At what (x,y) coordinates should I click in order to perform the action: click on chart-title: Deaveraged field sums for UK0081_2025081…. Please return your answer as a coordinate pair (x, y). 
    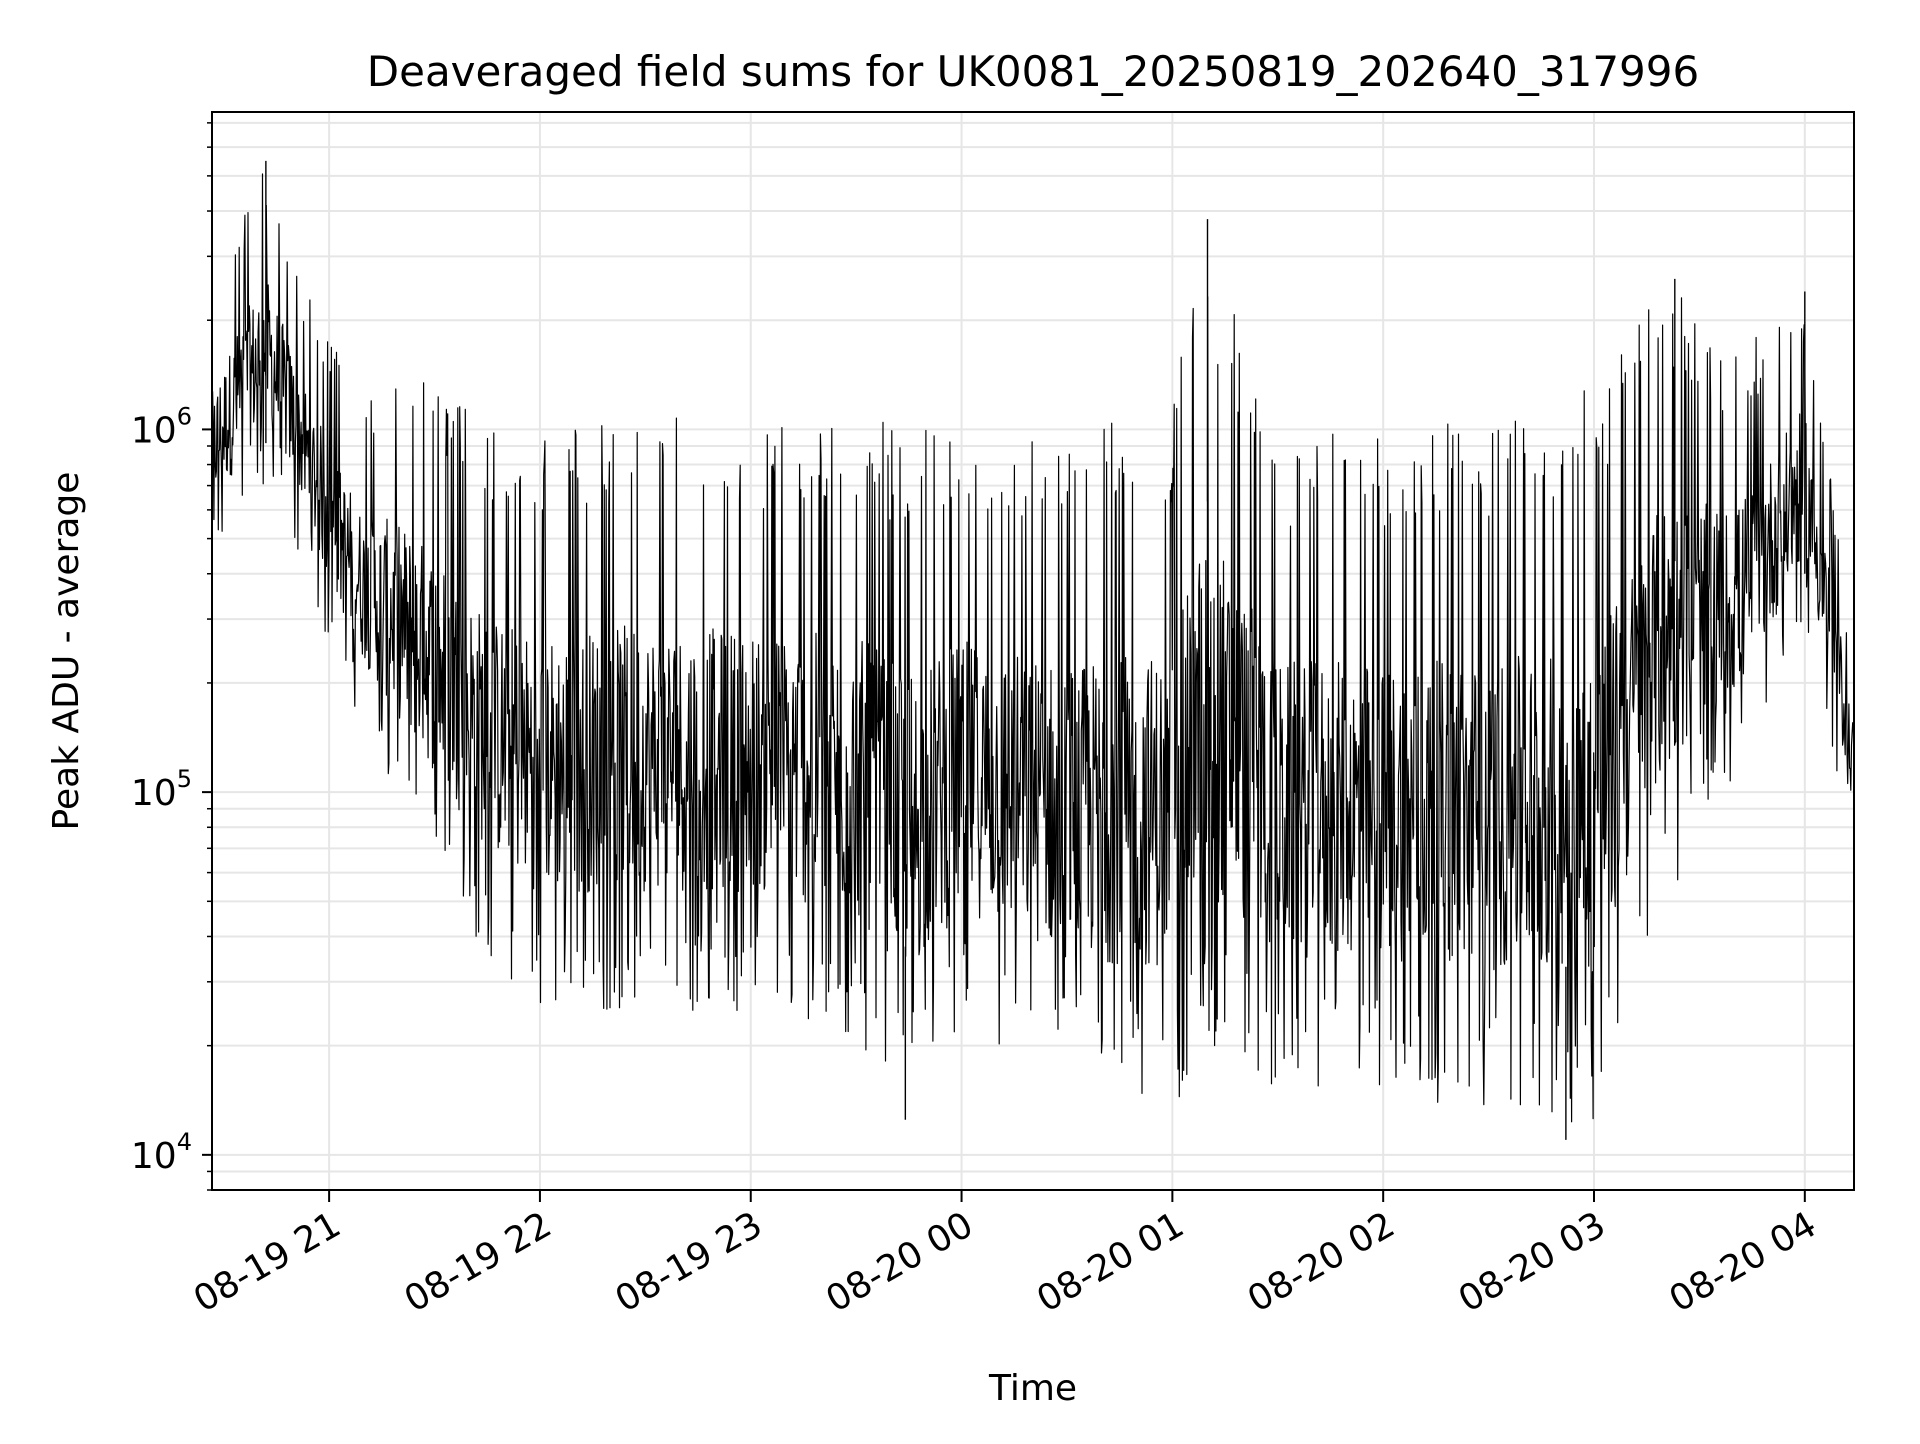
    Looking at the image, I should click on (1033, 71).